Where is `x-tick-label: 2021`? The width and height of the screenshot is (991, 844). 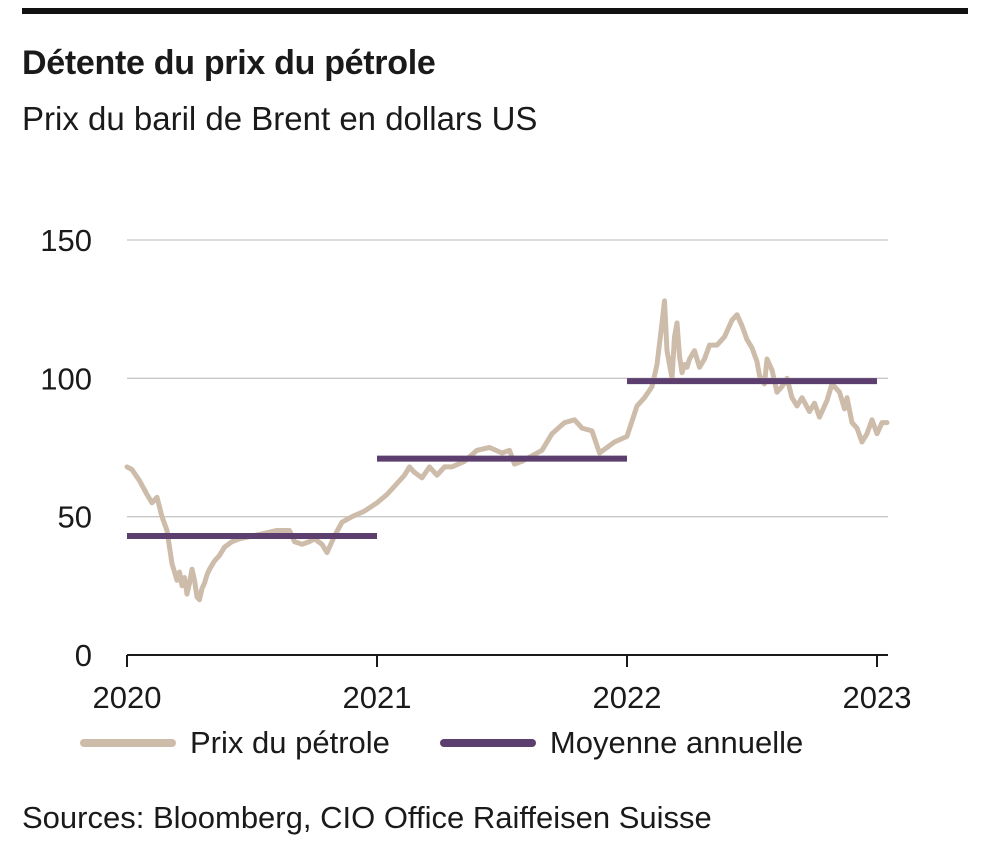
x-tick-label: 2021 is located at coordinates (377, 697).